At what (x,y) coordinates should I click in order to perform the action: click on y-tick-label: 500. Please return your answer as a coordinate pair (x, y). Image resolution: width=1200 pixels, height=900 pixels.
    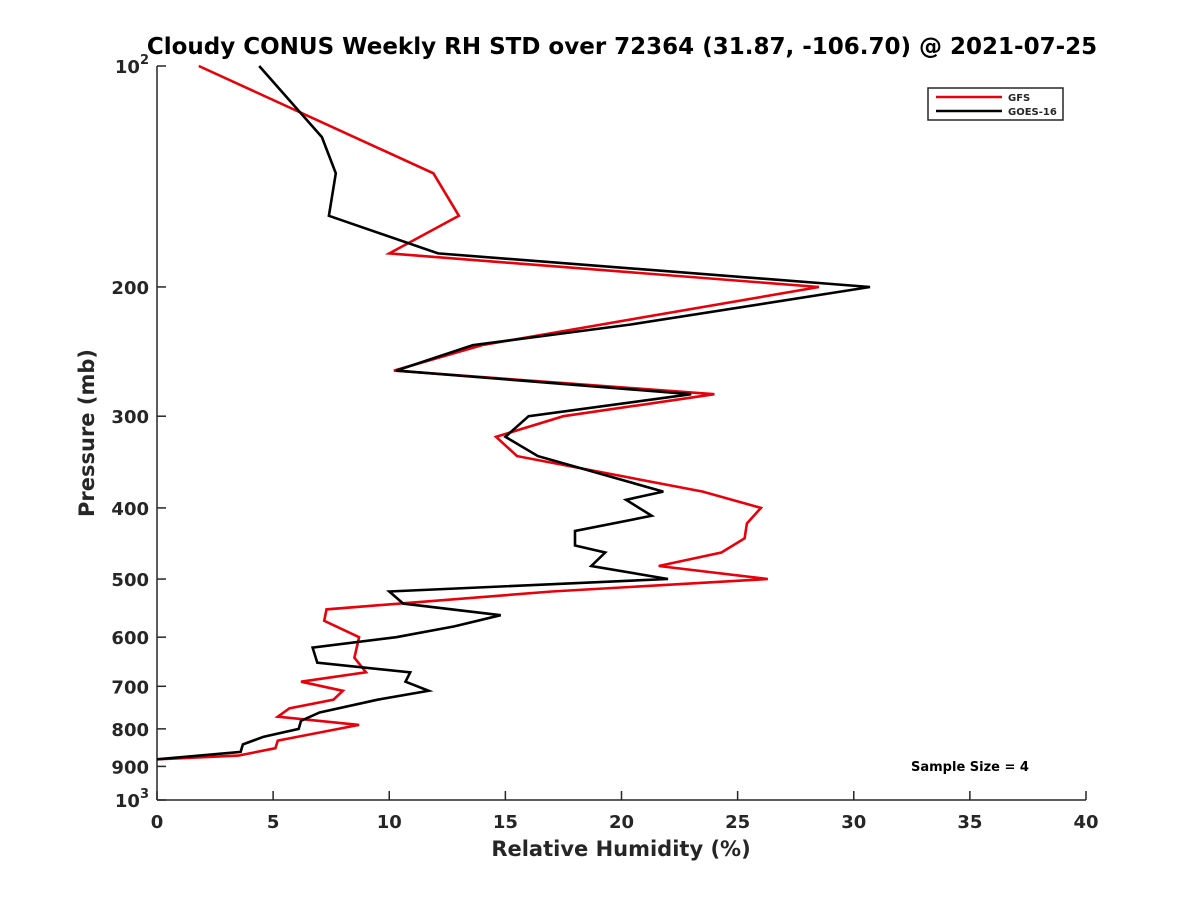
    Looking at the image, I should click on (130, 580).